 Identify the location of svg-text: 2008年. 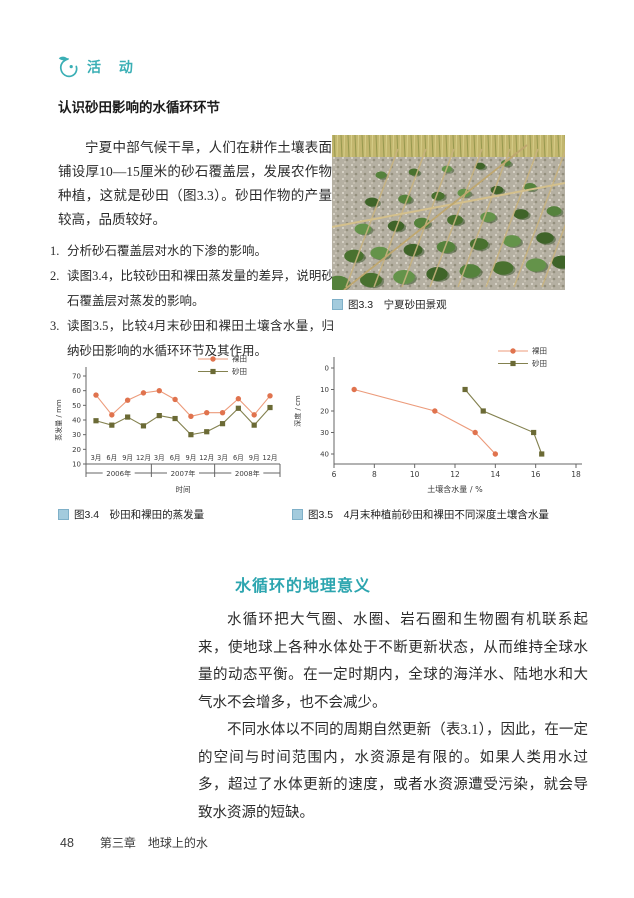
(247, 473).